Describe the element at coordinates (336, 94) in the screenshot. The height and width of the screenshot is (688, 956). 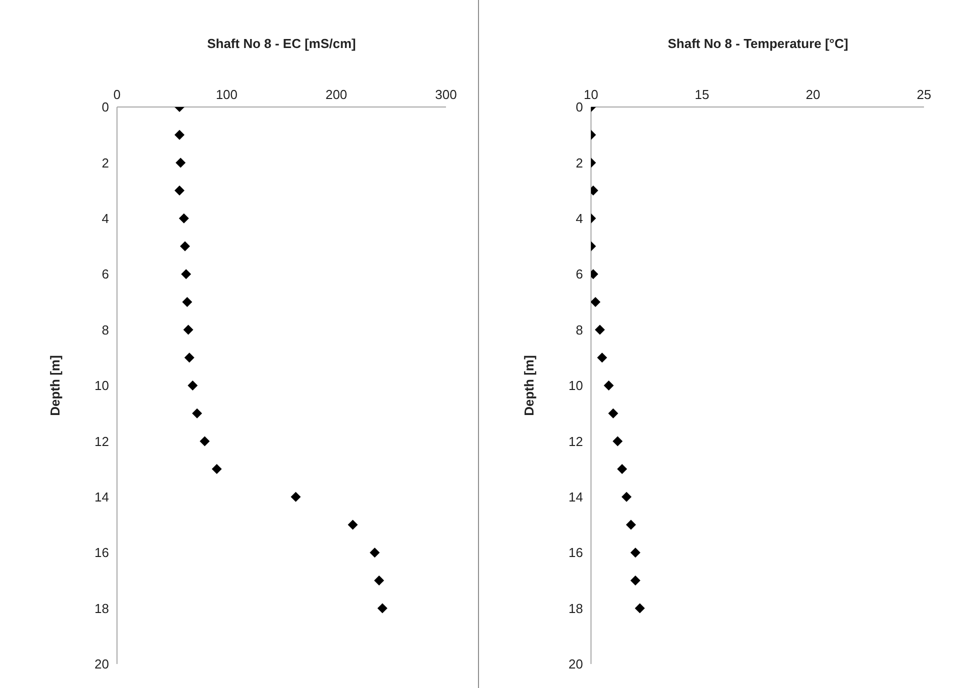
I see `x-tick-label: 200` at that location.